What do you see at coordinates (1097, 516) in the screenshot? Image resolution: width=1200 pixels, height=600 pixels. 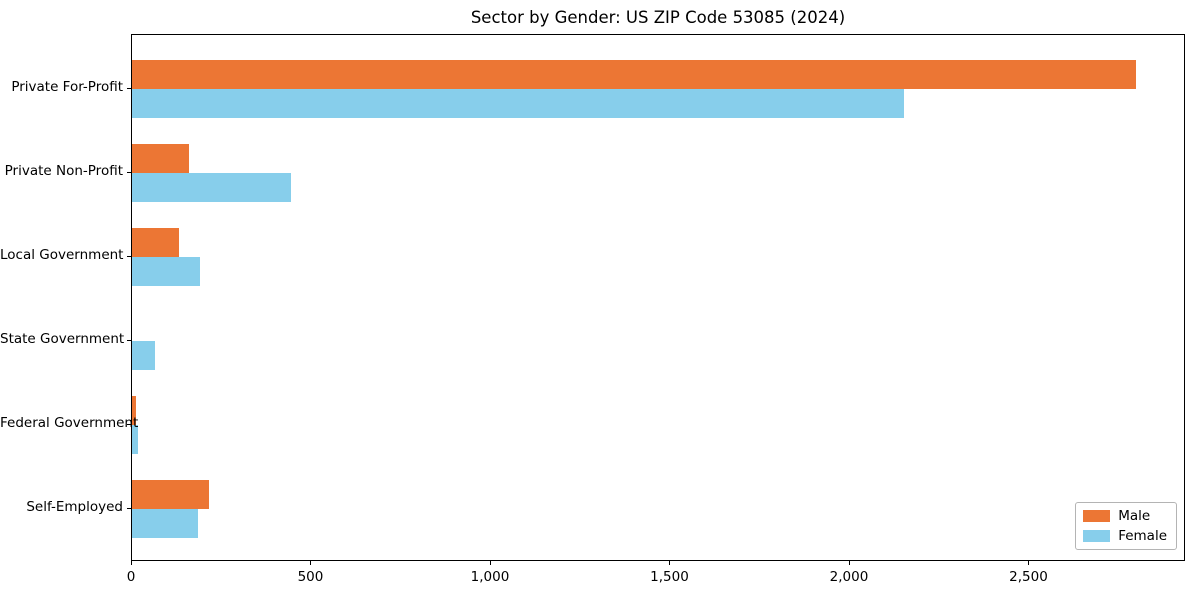 I see `male-series-swatch` at bounding box center [1097, 516].